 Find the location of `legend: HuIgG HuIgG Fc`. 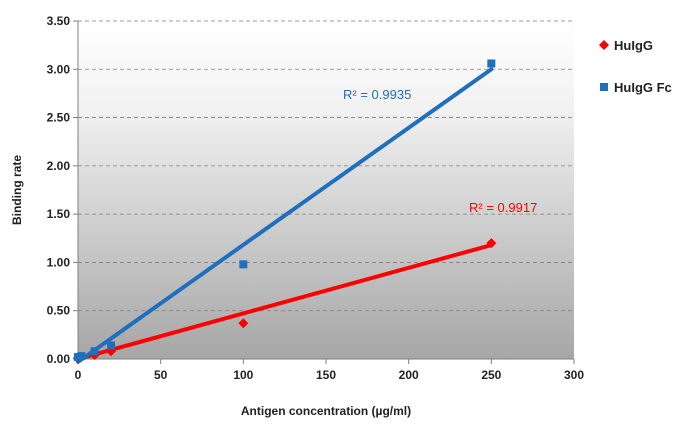

legend: HuIgG HuIgG Fc is located at coordinates (635, 66).